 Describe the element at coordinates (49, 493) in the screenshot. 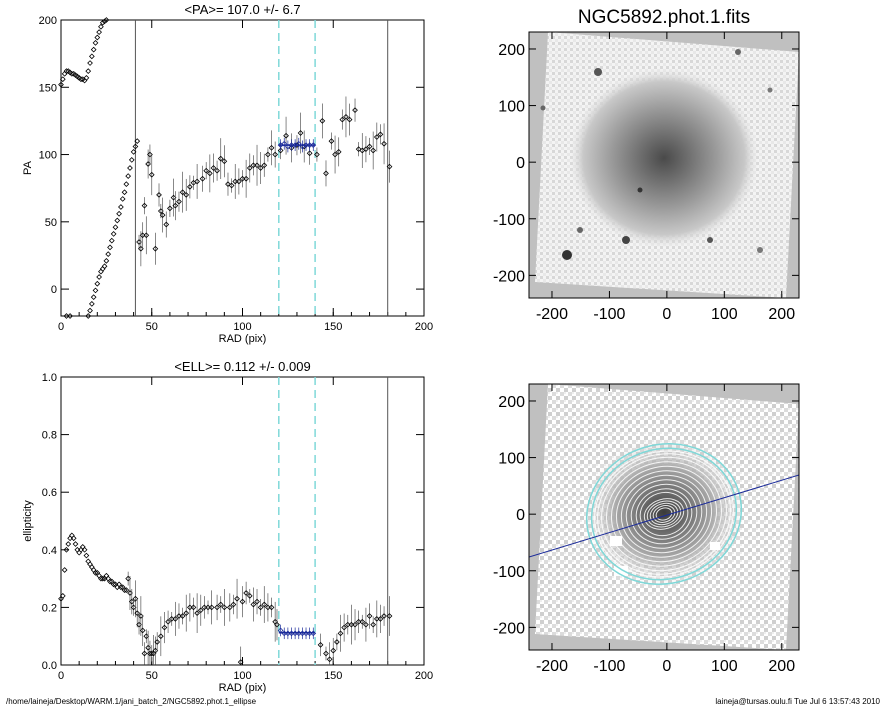

I see `y-tick-label: 0.6` at that location.